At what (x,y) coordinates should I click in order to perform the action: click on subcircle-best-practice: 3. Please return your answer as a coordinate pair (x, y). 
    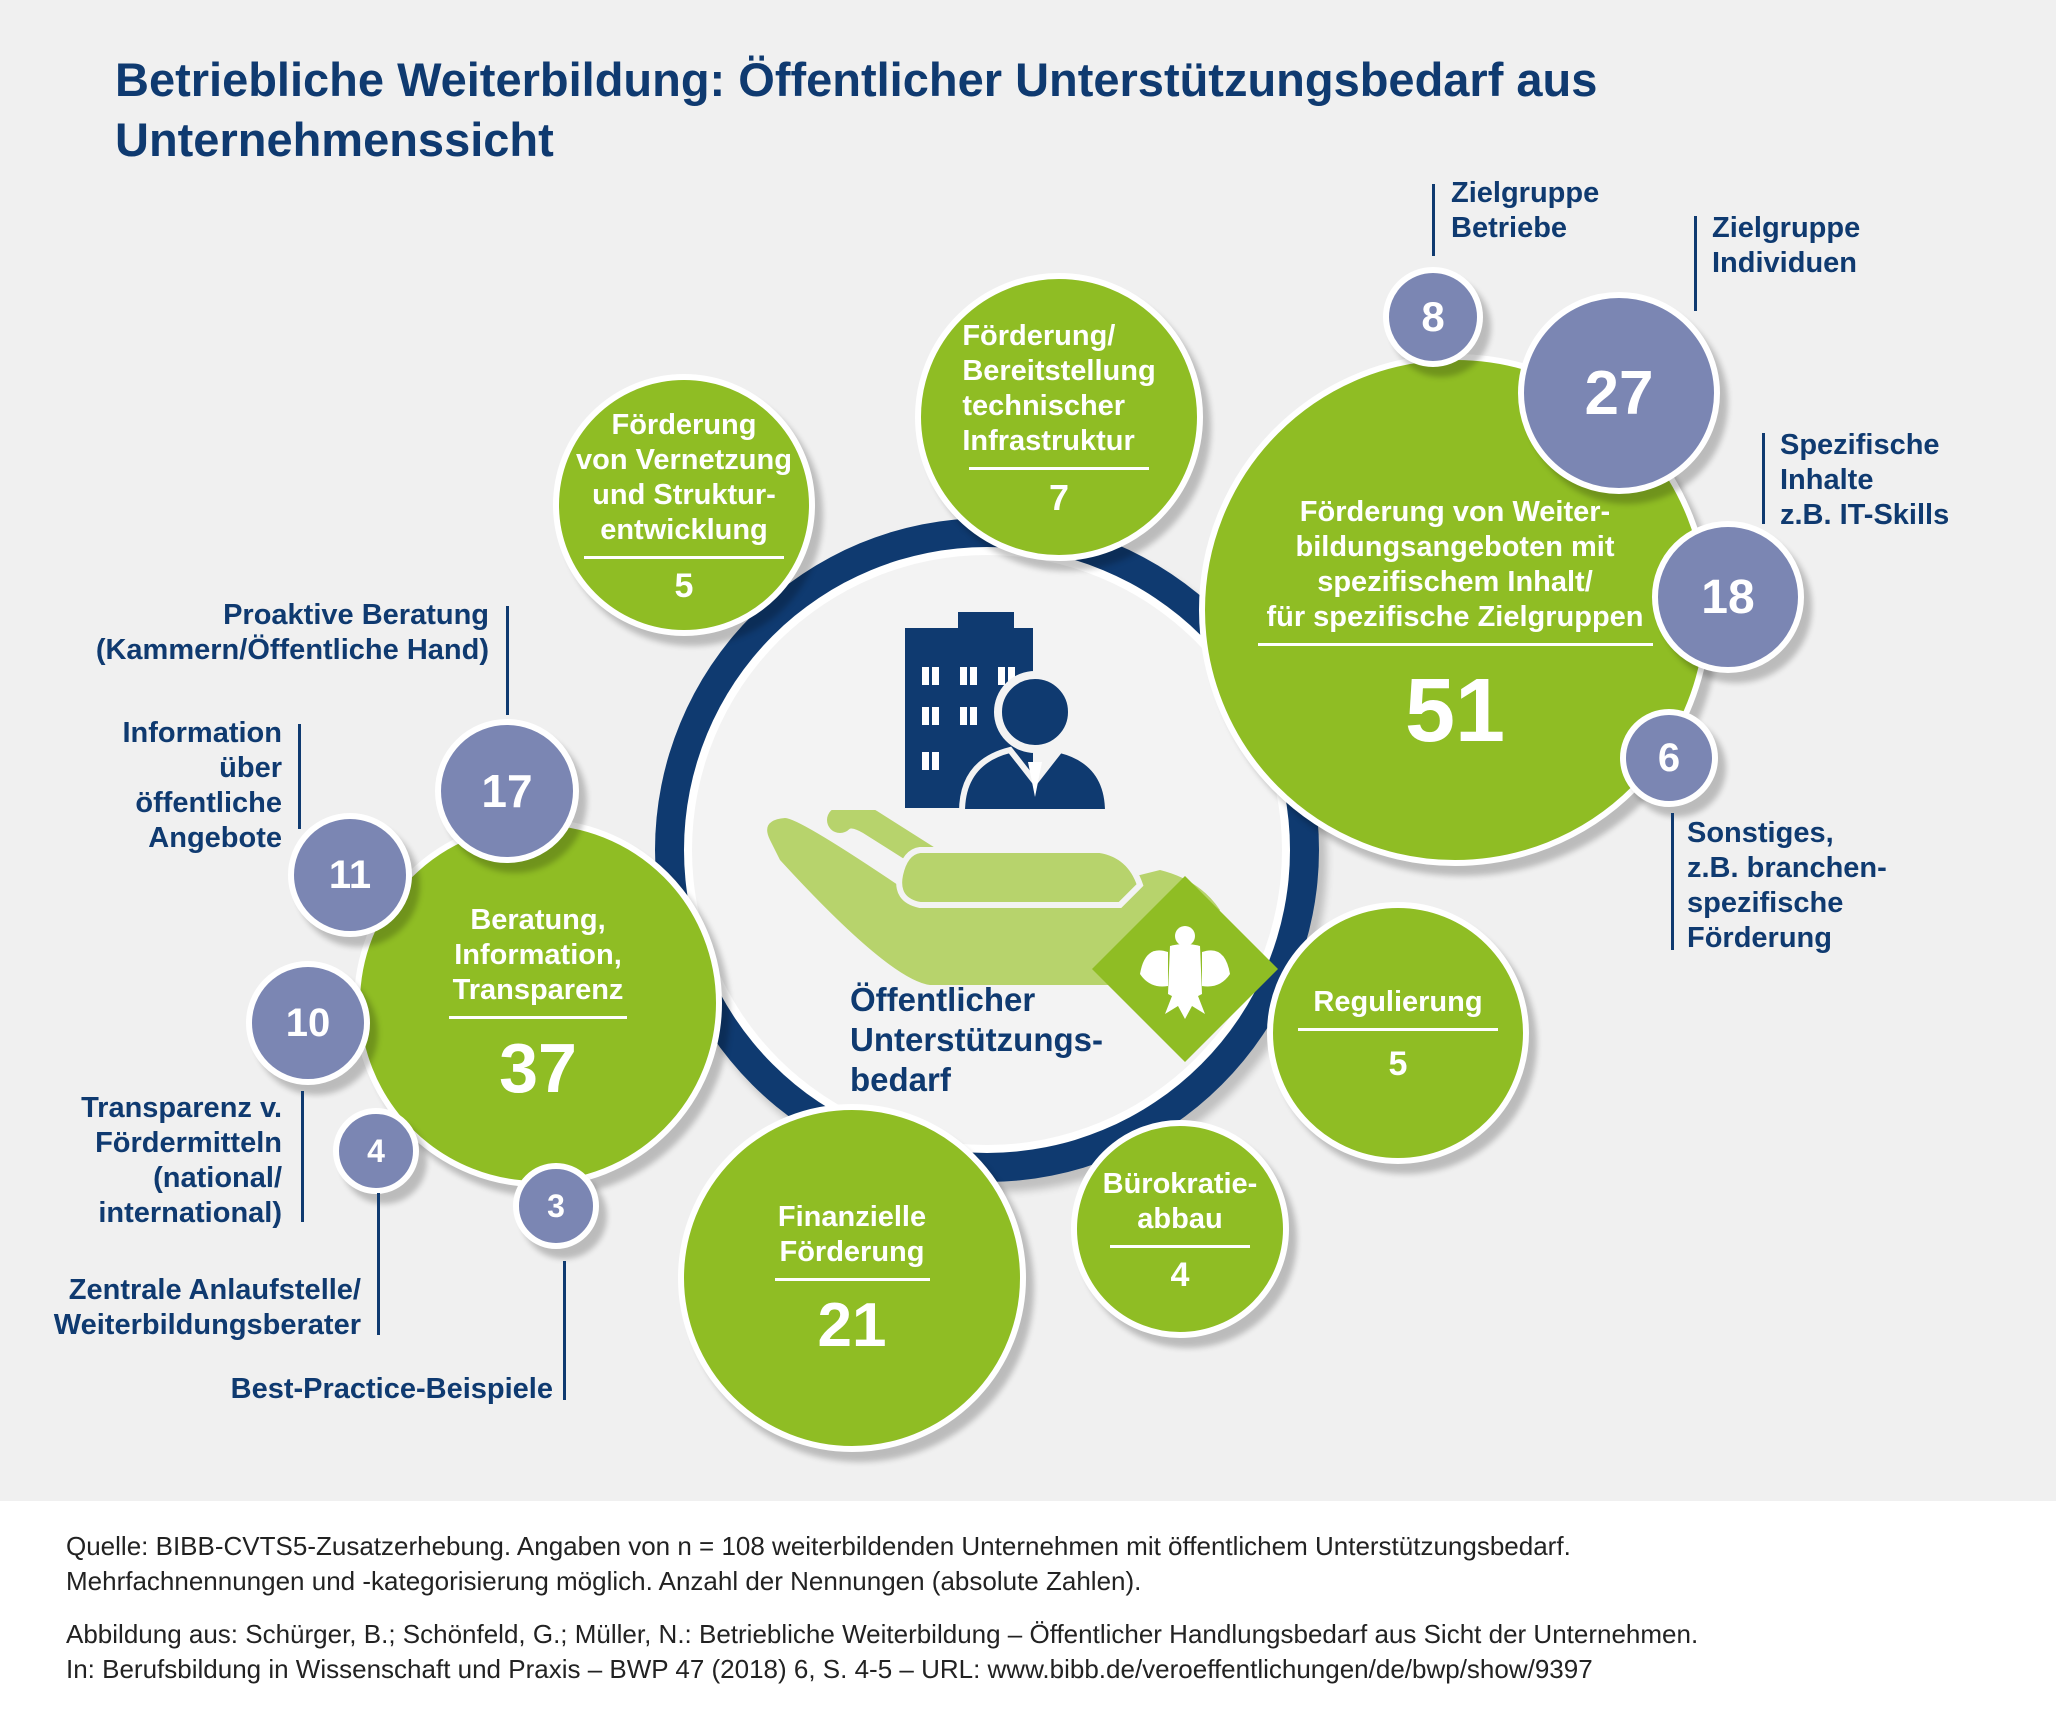
    Looking at the image, I should click on (556, 1206).